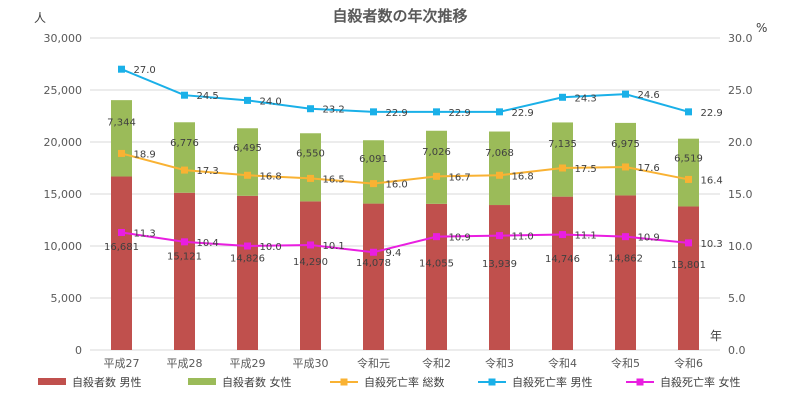 Image resolution: width=800 pixels, height=420 pixels. Describe the element at coordinates (310, 153) in the screenshot. I see `bar-female-label: 6,550` at that location.